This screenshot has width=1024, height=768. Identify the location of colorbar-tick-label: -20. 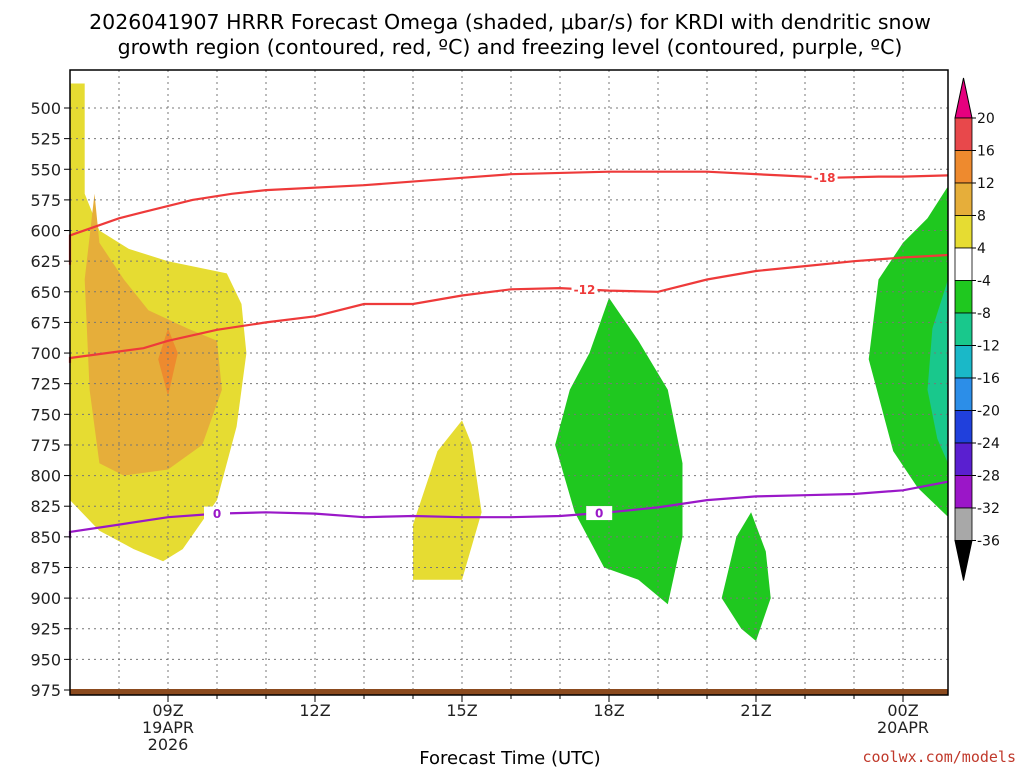
(988, 412).